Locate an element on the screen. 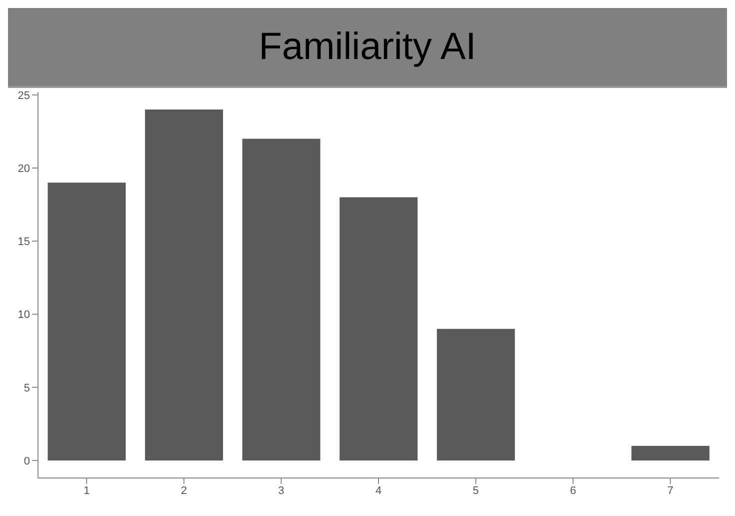 The height and width of the screenshot is (516, 735). y-tick-label: 20 is located at coordinates (24, 168).